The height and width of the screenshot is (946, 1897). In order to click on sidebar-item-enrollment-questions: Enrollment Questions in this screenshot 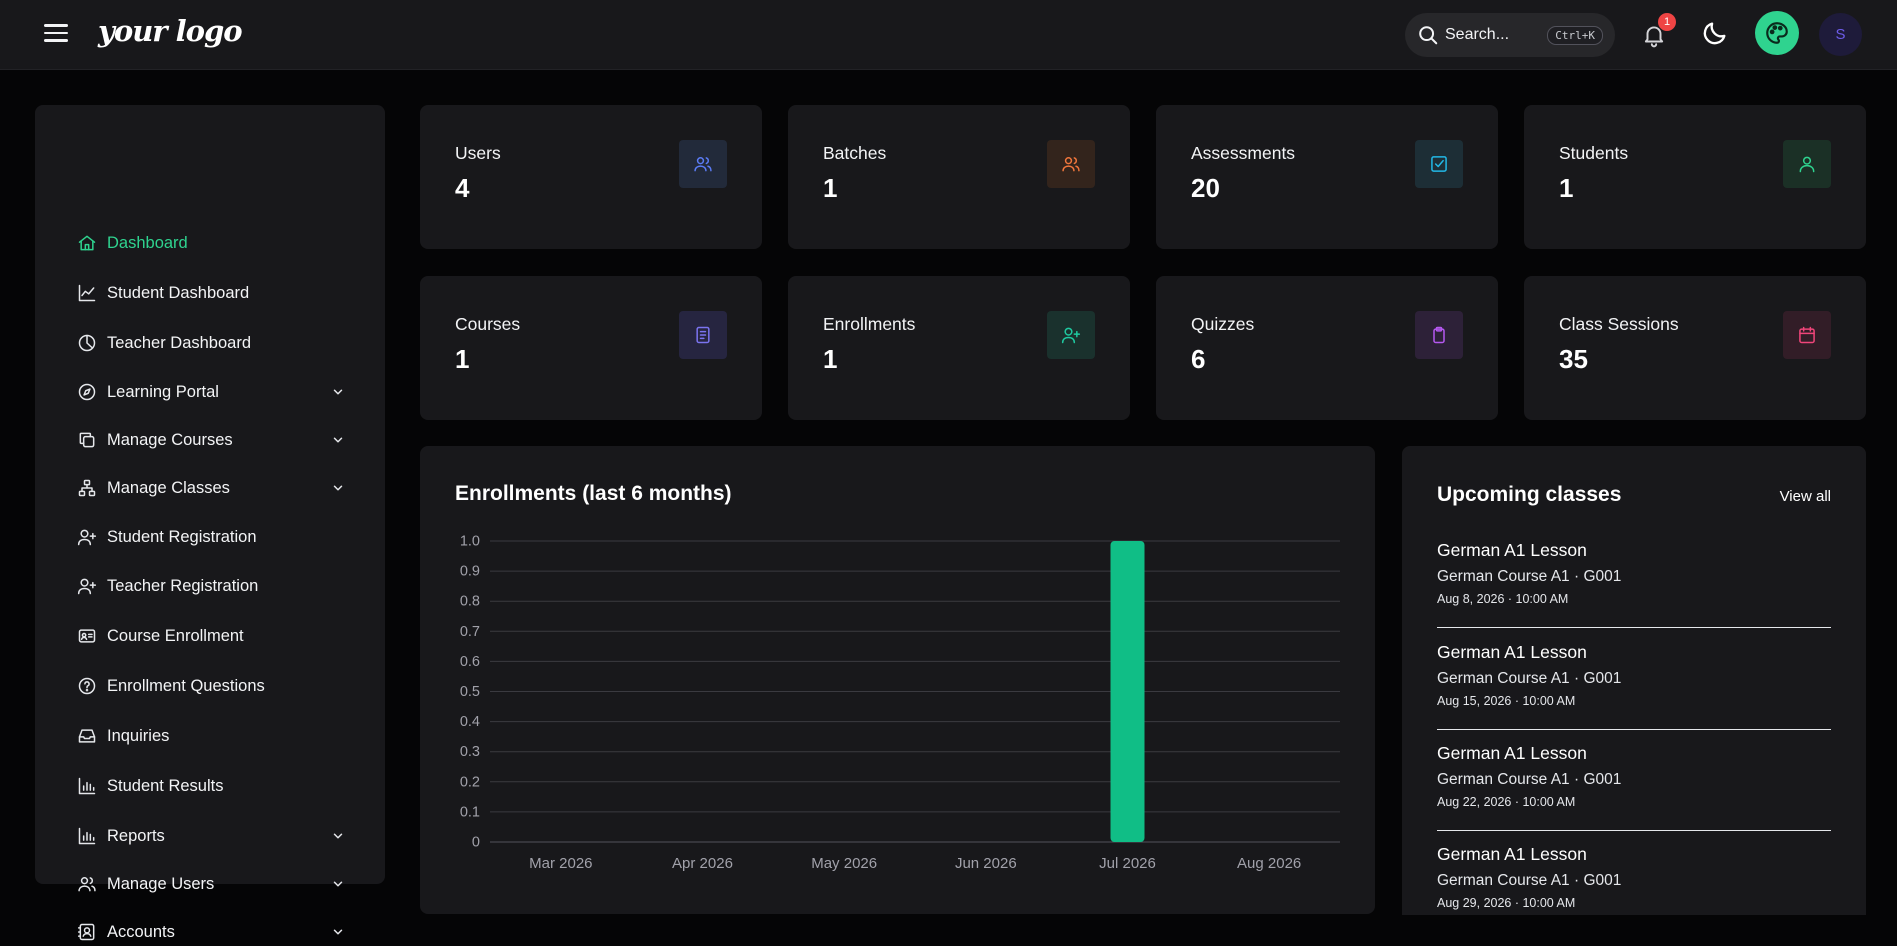, I will do `click(212, 686)`.